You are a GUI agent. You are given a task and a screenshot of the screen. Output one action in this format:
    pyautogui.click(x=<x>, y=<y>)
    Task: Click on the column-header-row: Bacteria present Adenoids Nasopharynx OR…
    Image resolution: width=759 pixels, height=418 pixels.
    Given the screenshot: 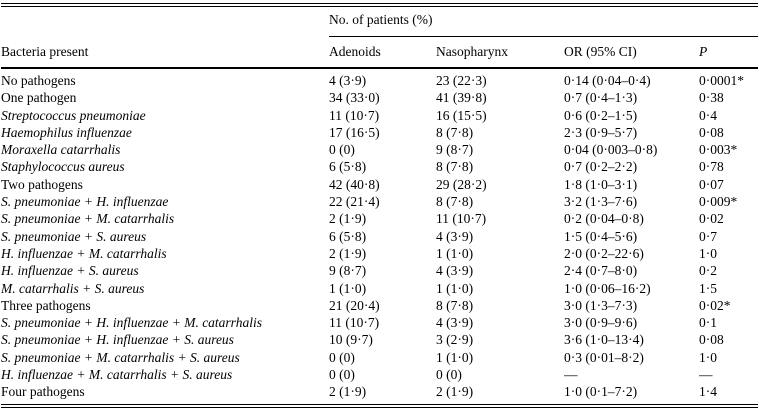 What is the action you would take?
    pyautogui.click(x=380, y=52)
    